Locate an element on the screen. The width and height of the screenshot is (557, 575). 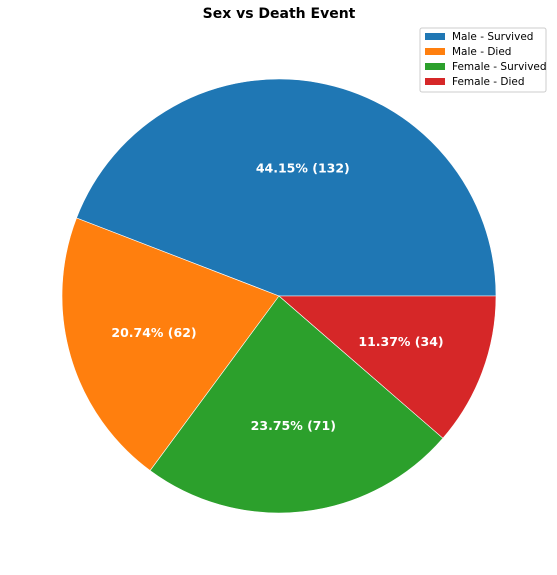
legend-label-1: Male - Survived is located at coordinates (492, 37).